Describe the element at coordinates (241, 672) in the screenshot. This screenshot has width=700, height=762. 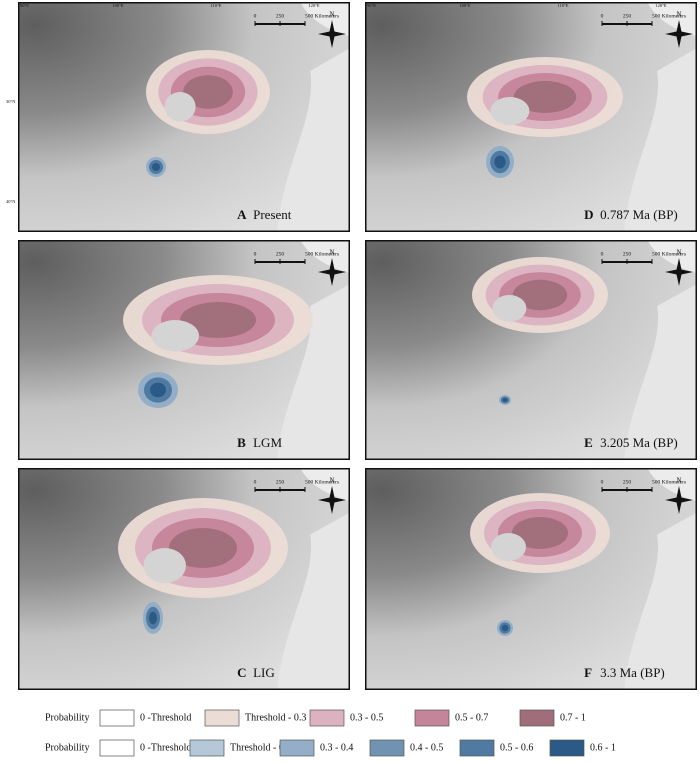
I see `panel-letter: C` at that location.